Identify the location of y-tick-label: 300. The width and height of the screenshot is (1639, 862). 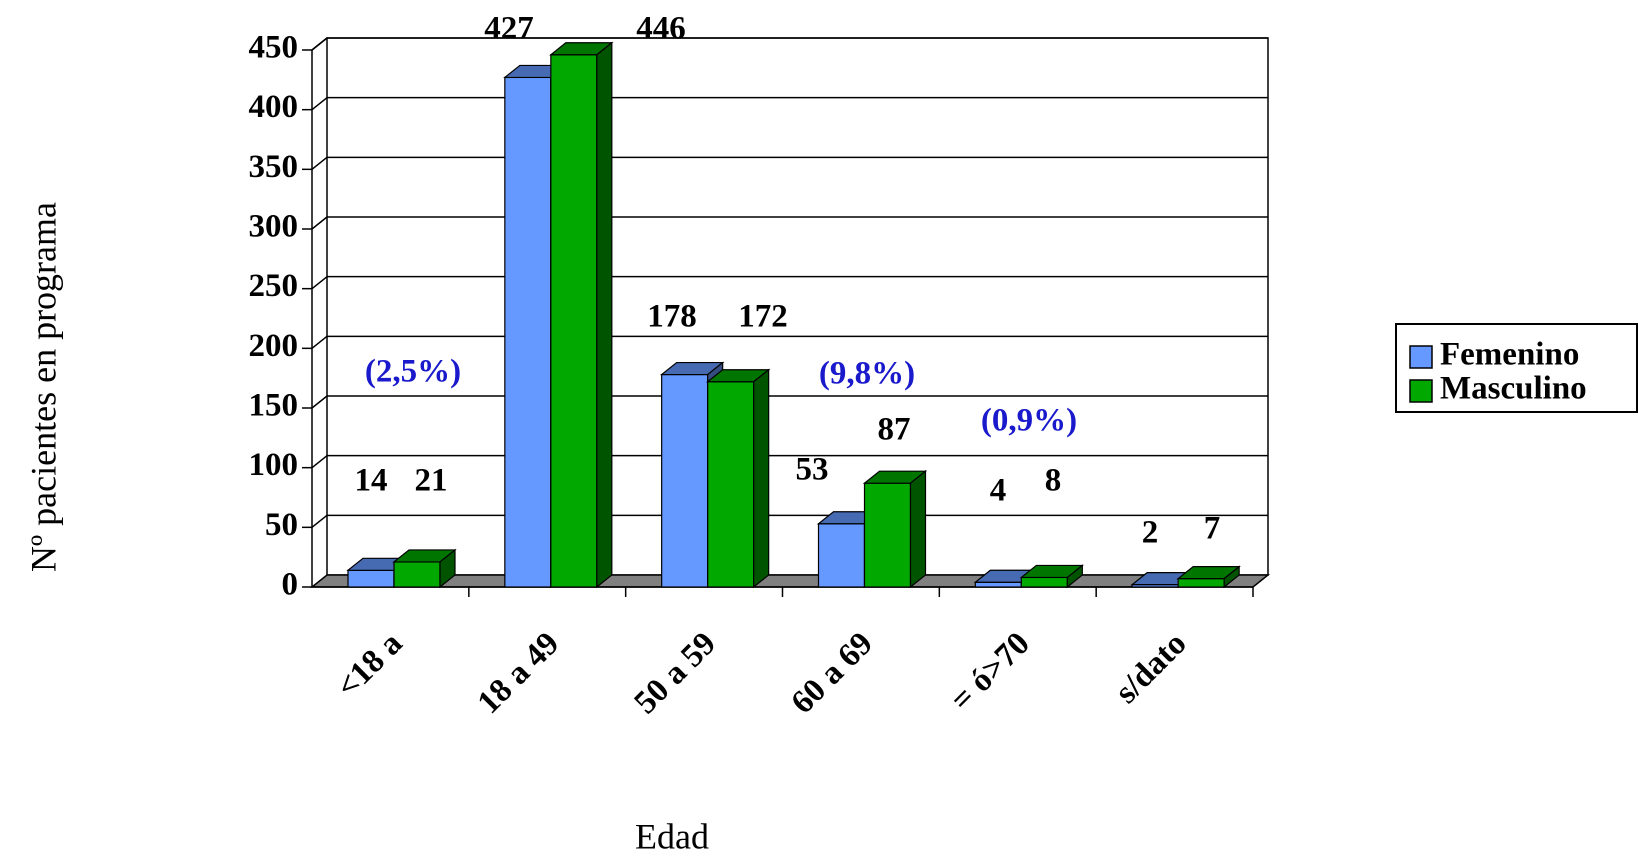
(274, 227).